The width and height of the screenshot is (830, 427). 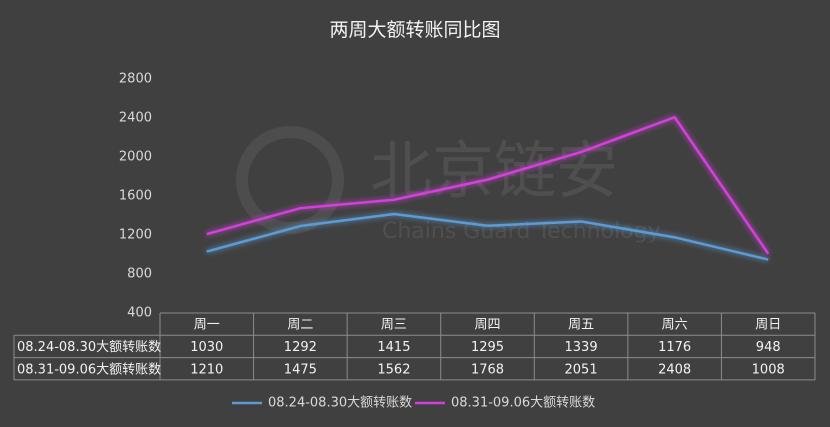 What do you see at coordinates (206, 369) in the screenshot?
I see `table-cell: 1210` at bounding box center [206, 369].